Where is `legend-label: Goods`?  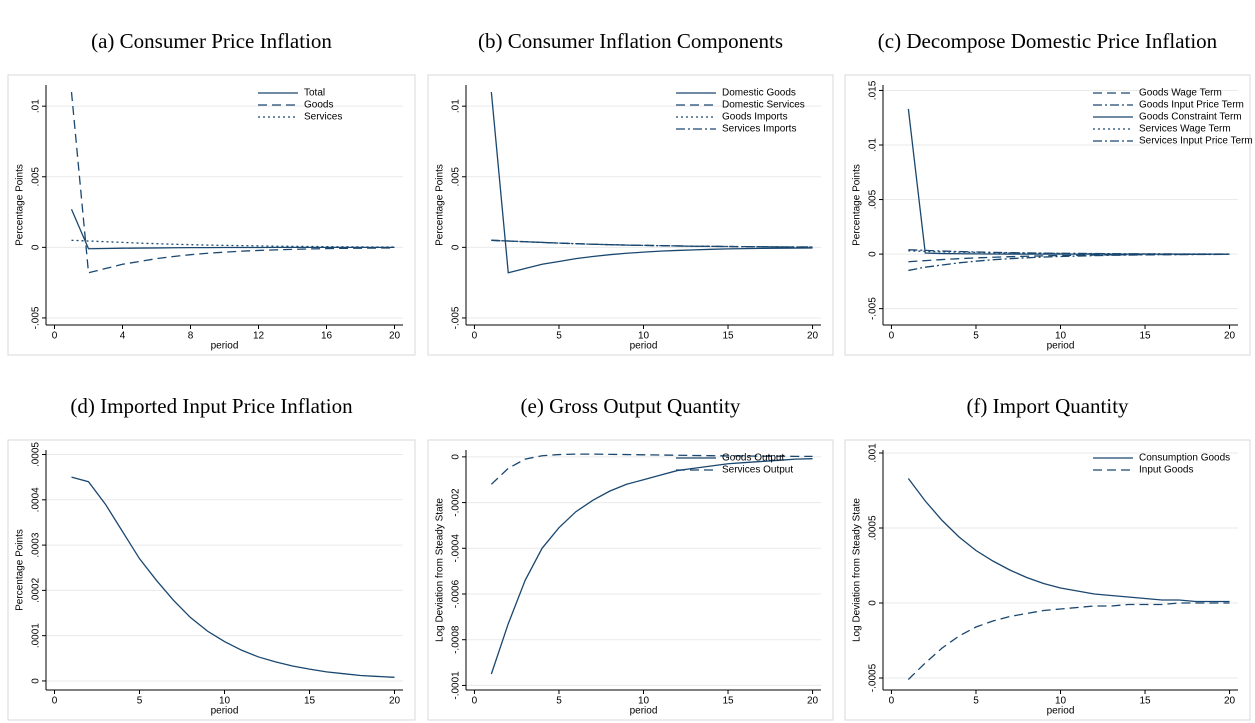
legend-label: Goods is located at coordinates (318, 105).